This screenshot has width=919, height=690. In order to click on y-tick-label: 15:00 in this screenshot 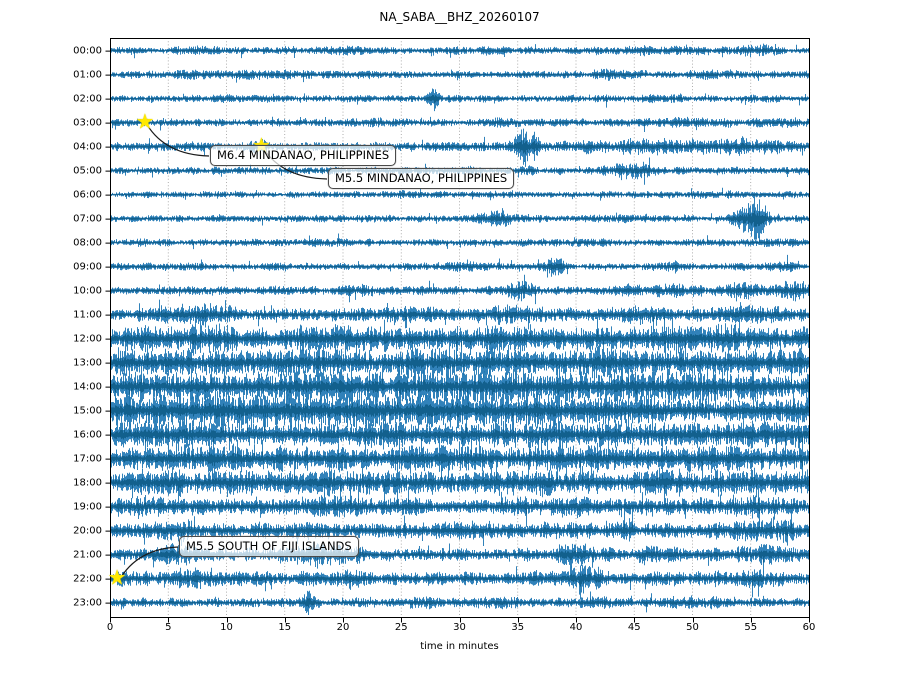, I will do `click(87, 411)`.